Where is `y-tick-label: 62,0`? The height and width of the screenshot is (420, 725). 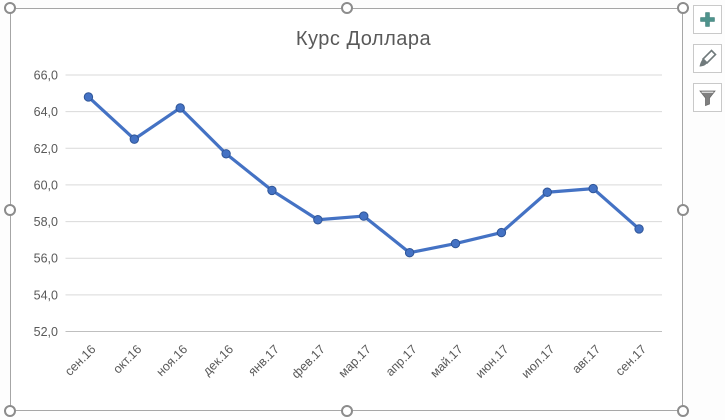
y-tick-label: 62,0 is located at coordinates (46, 149).